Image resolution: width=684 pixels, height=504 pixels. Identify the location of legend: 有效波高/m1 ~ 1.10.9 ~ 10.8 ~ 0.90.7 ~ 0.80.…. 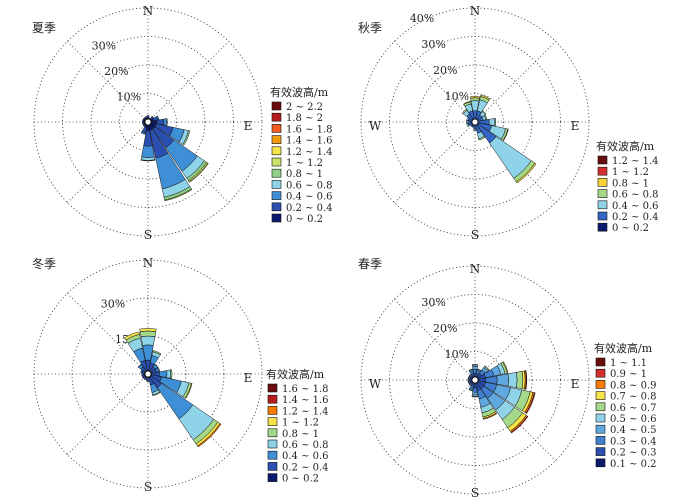
(625, 405).